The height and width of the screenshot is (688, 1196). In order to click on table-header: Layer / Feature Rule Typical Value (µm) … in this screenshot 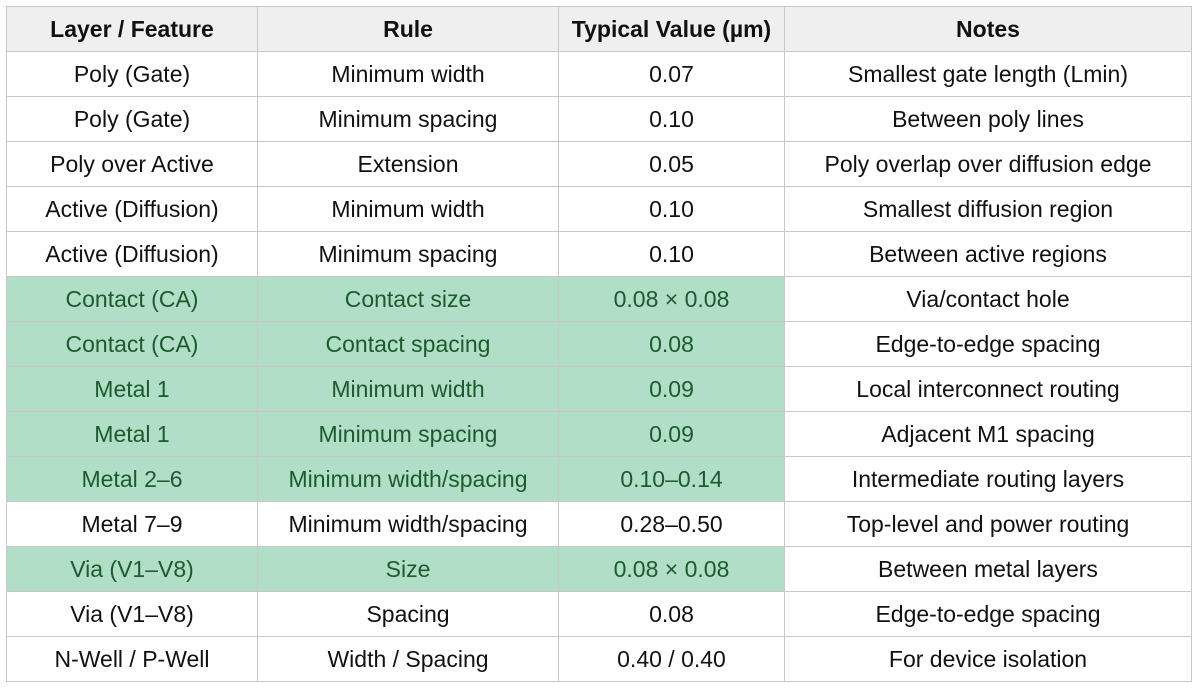, I will do `click(599, 29)`.